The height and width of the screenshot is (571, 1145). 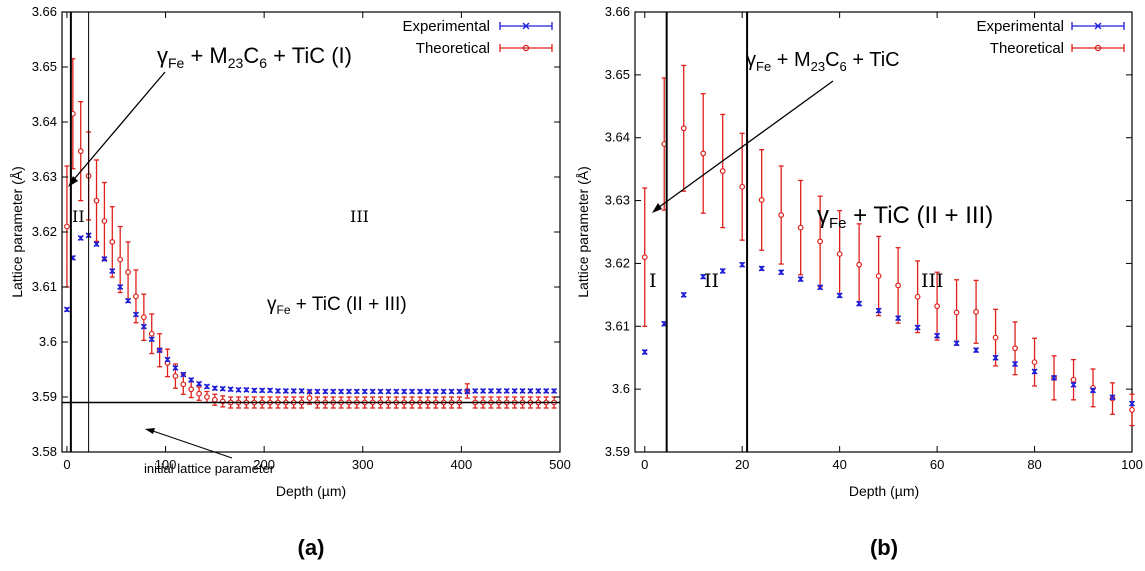 I want to click on legend-label-experimental-b: Experimental, so click(x=1020, y=26).